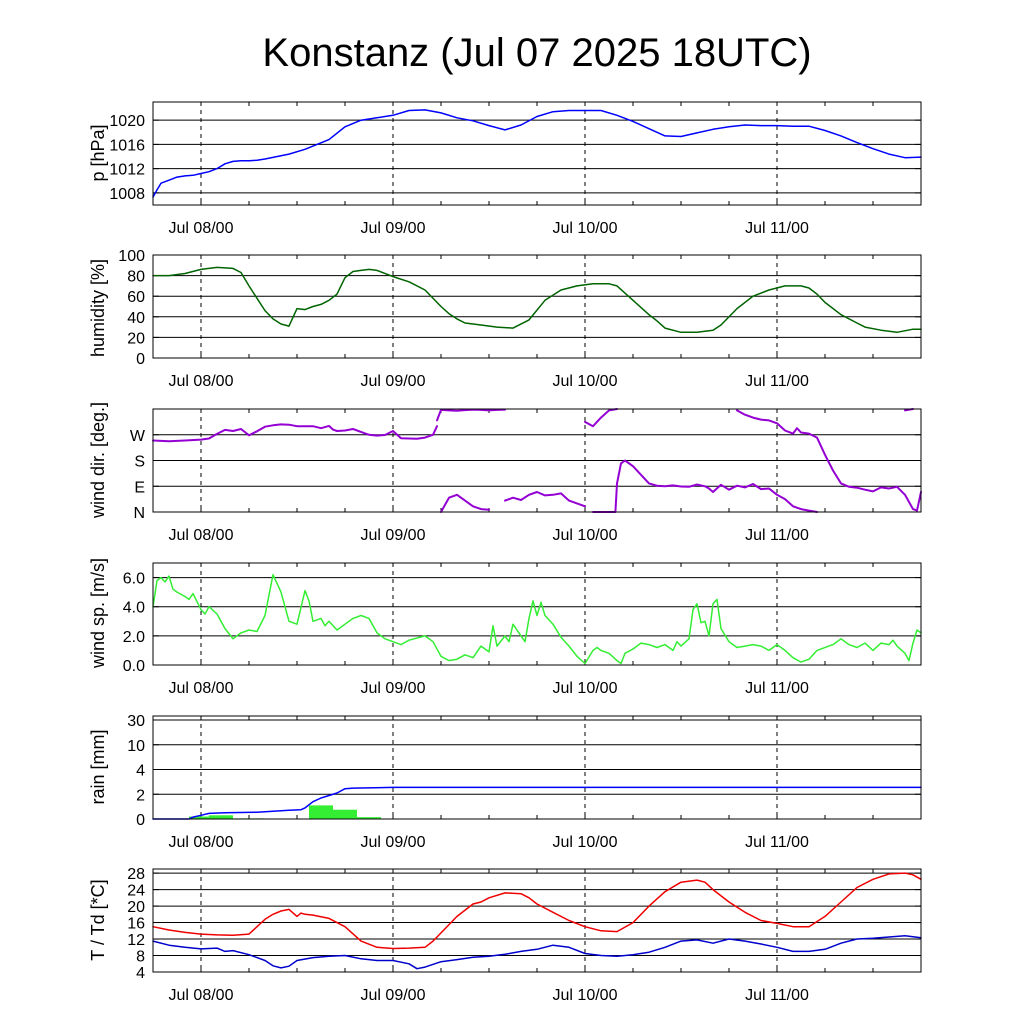  What do you see at coordinates (136, 746) in the screenshot?
I see `ytick-label-rain: 10` at bounding box center [136, 746].